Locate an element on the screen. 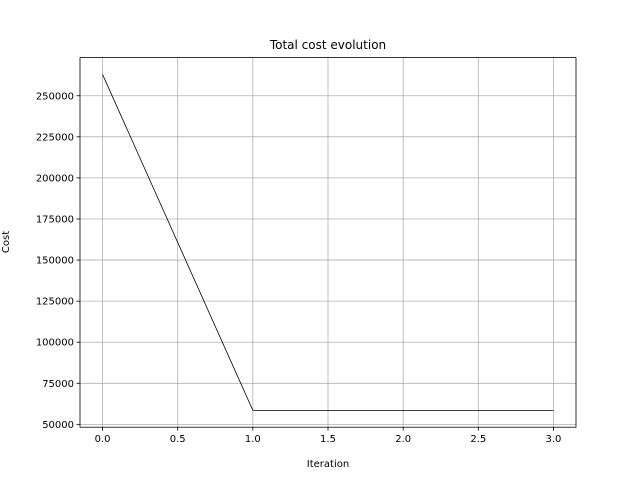  x-tick-label: 1.5 is located at coordinates (328, 439).